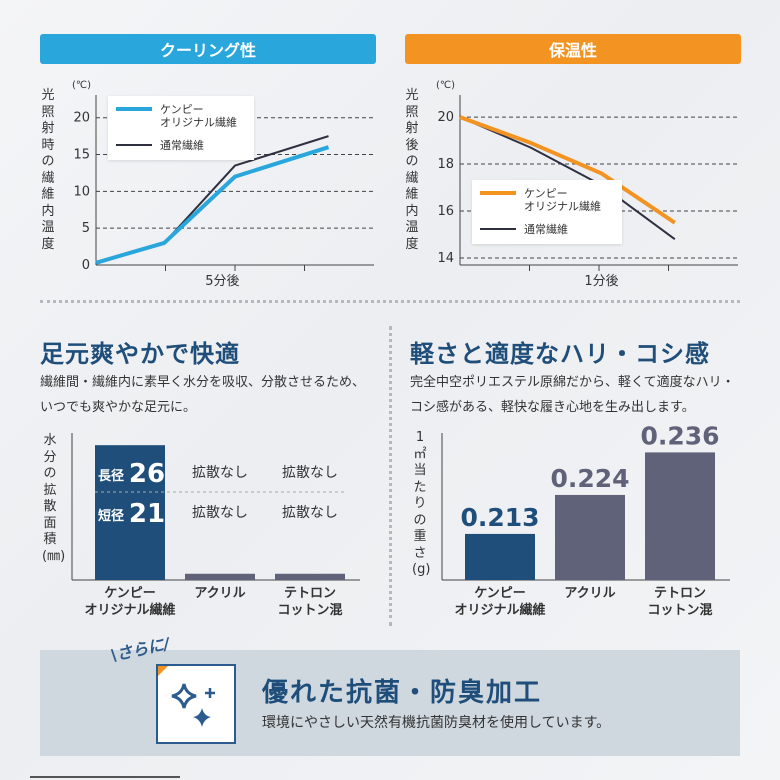  I want to click on cooling-banner-label: クーリング性, so click(207, 50).